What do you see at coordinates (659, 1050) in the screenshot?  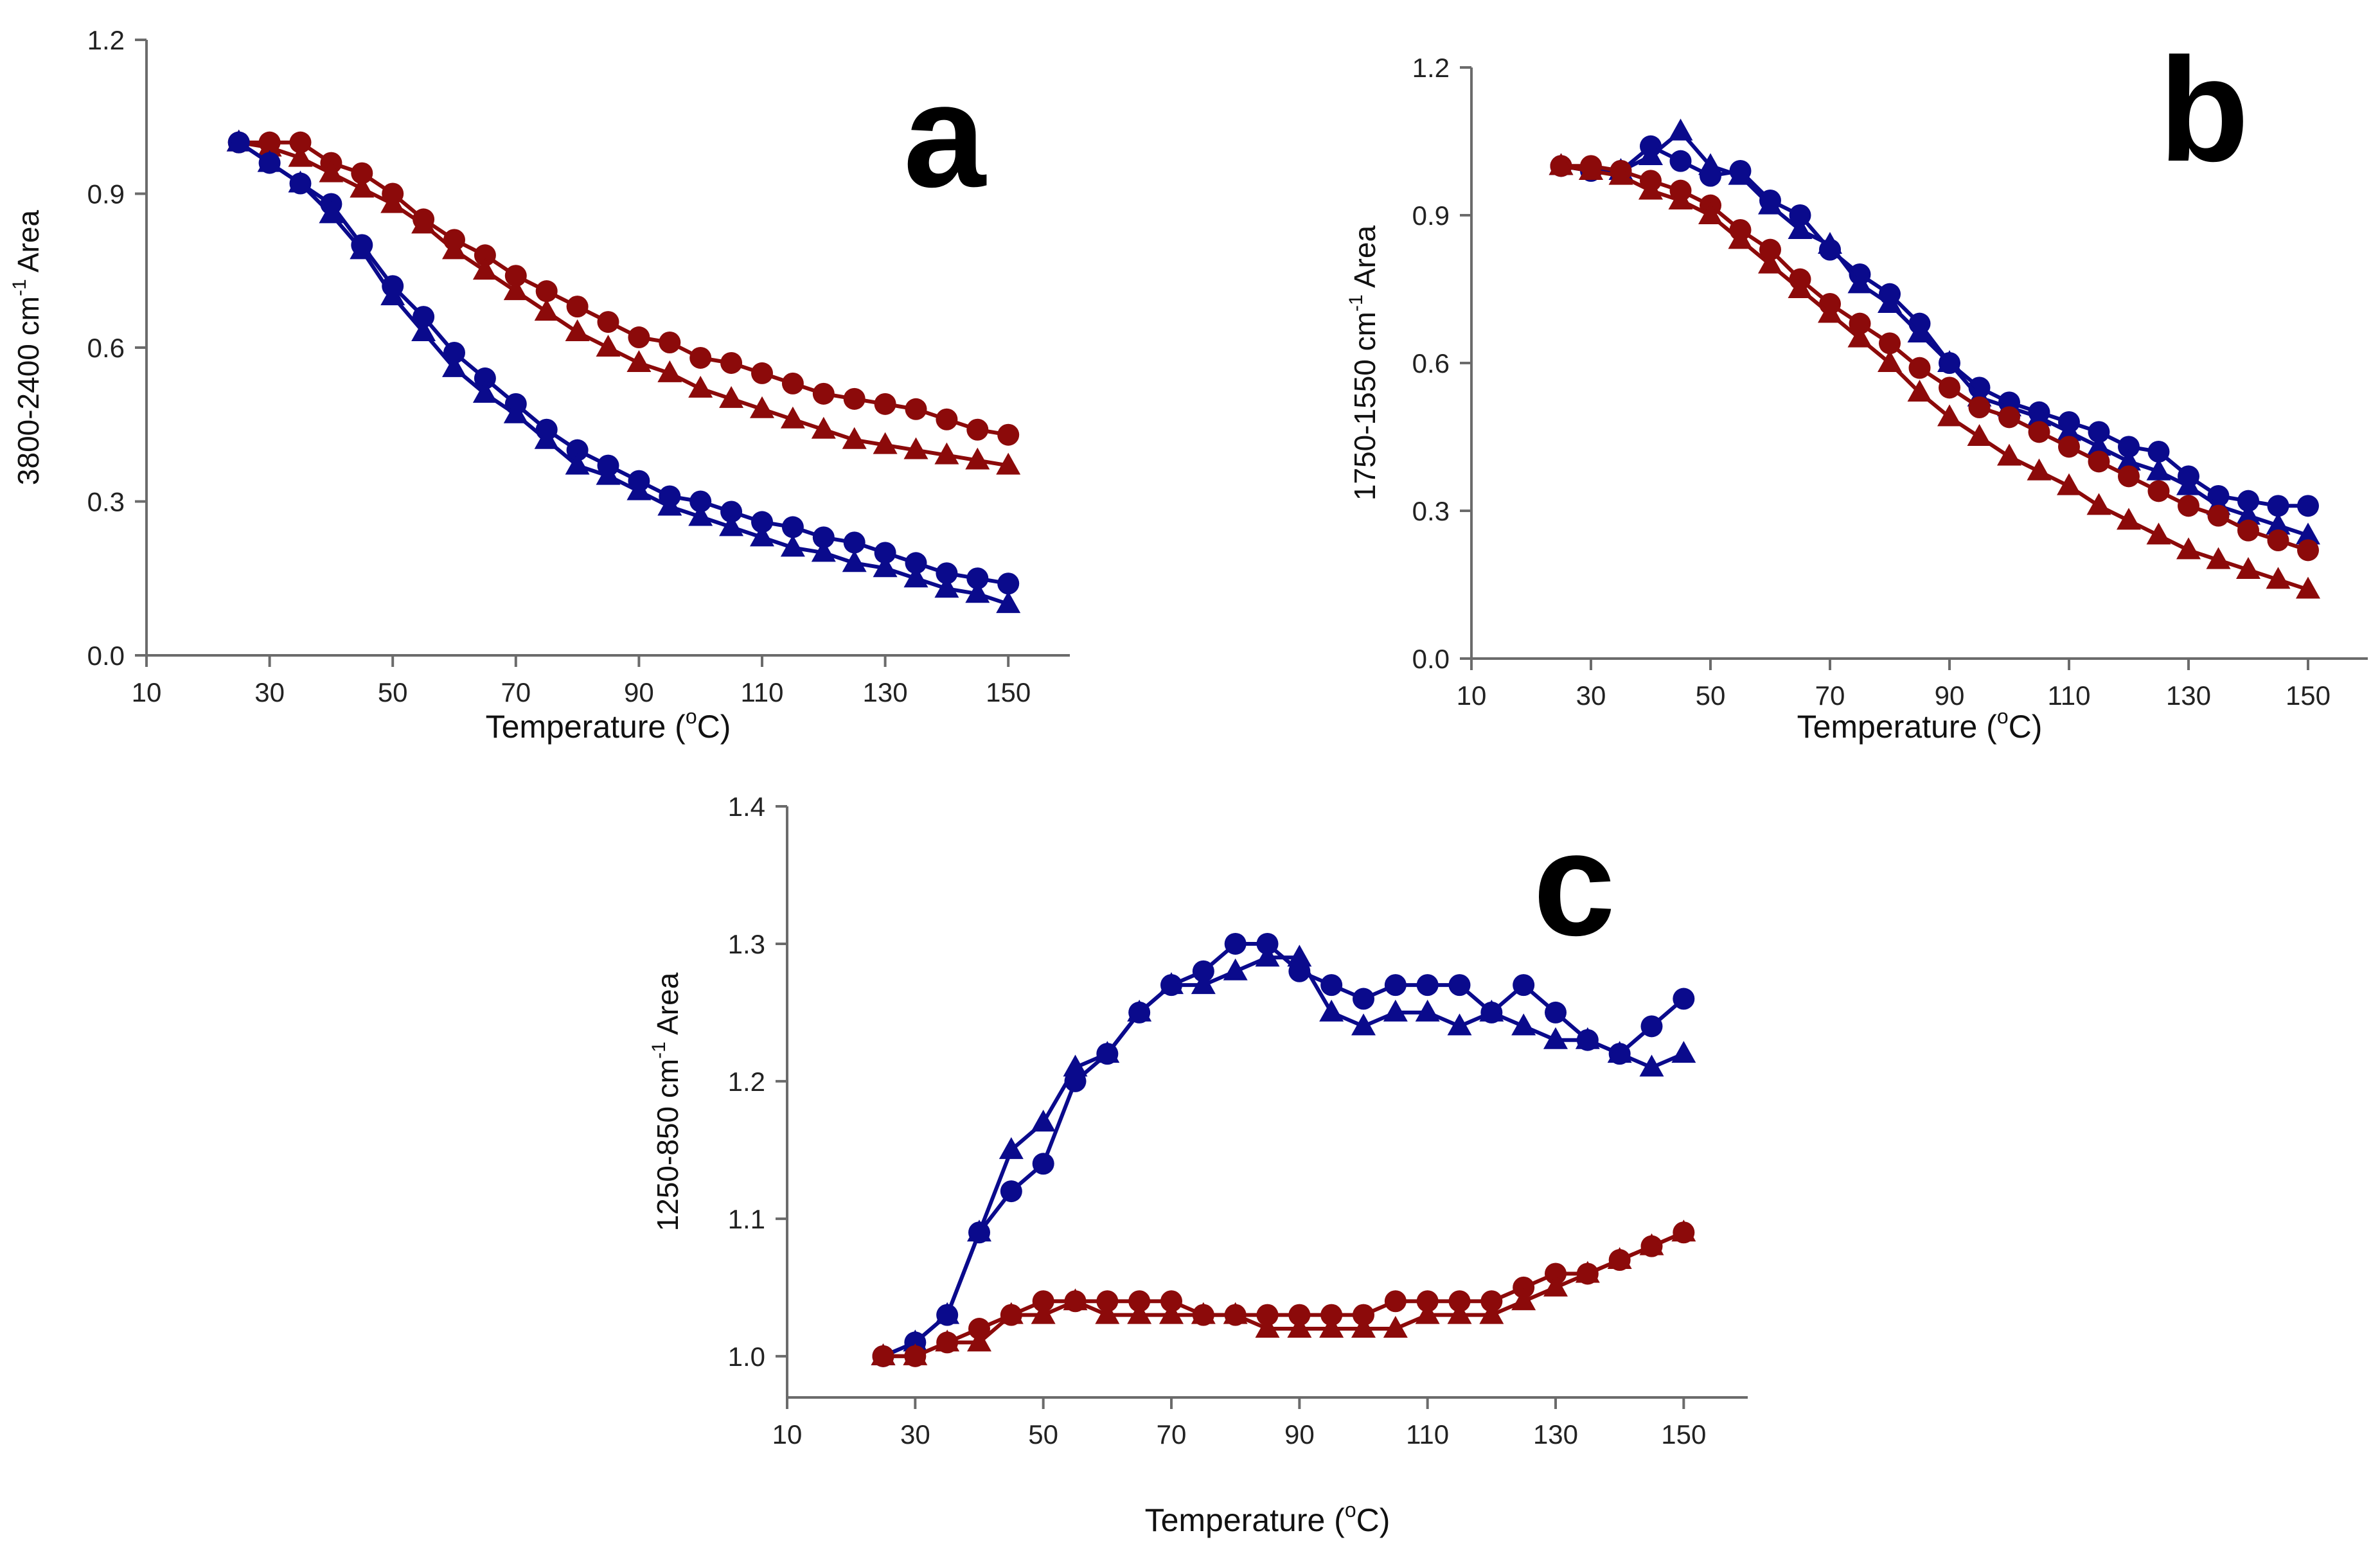 I see `y-axis-title-sup: -1` at bounding box center [659, 1050].